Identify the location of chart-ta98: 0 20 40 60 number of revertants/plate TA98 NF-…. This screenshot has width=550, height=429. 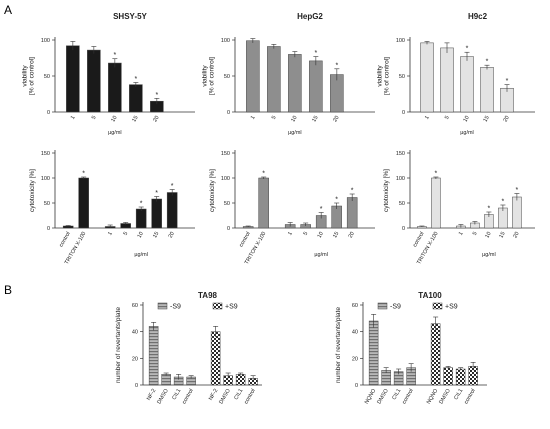
(188, 348).